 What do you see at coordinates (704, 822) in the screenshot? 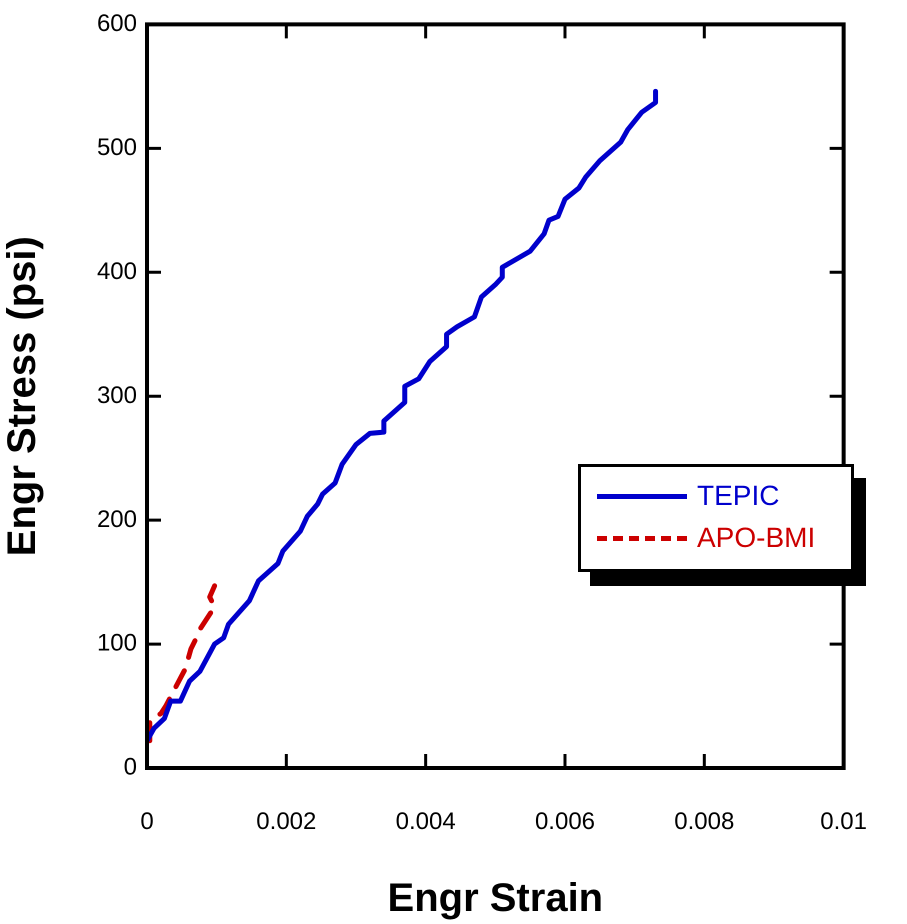
I see `x-tick-label: 0.008` at bounding box center [704, 822].